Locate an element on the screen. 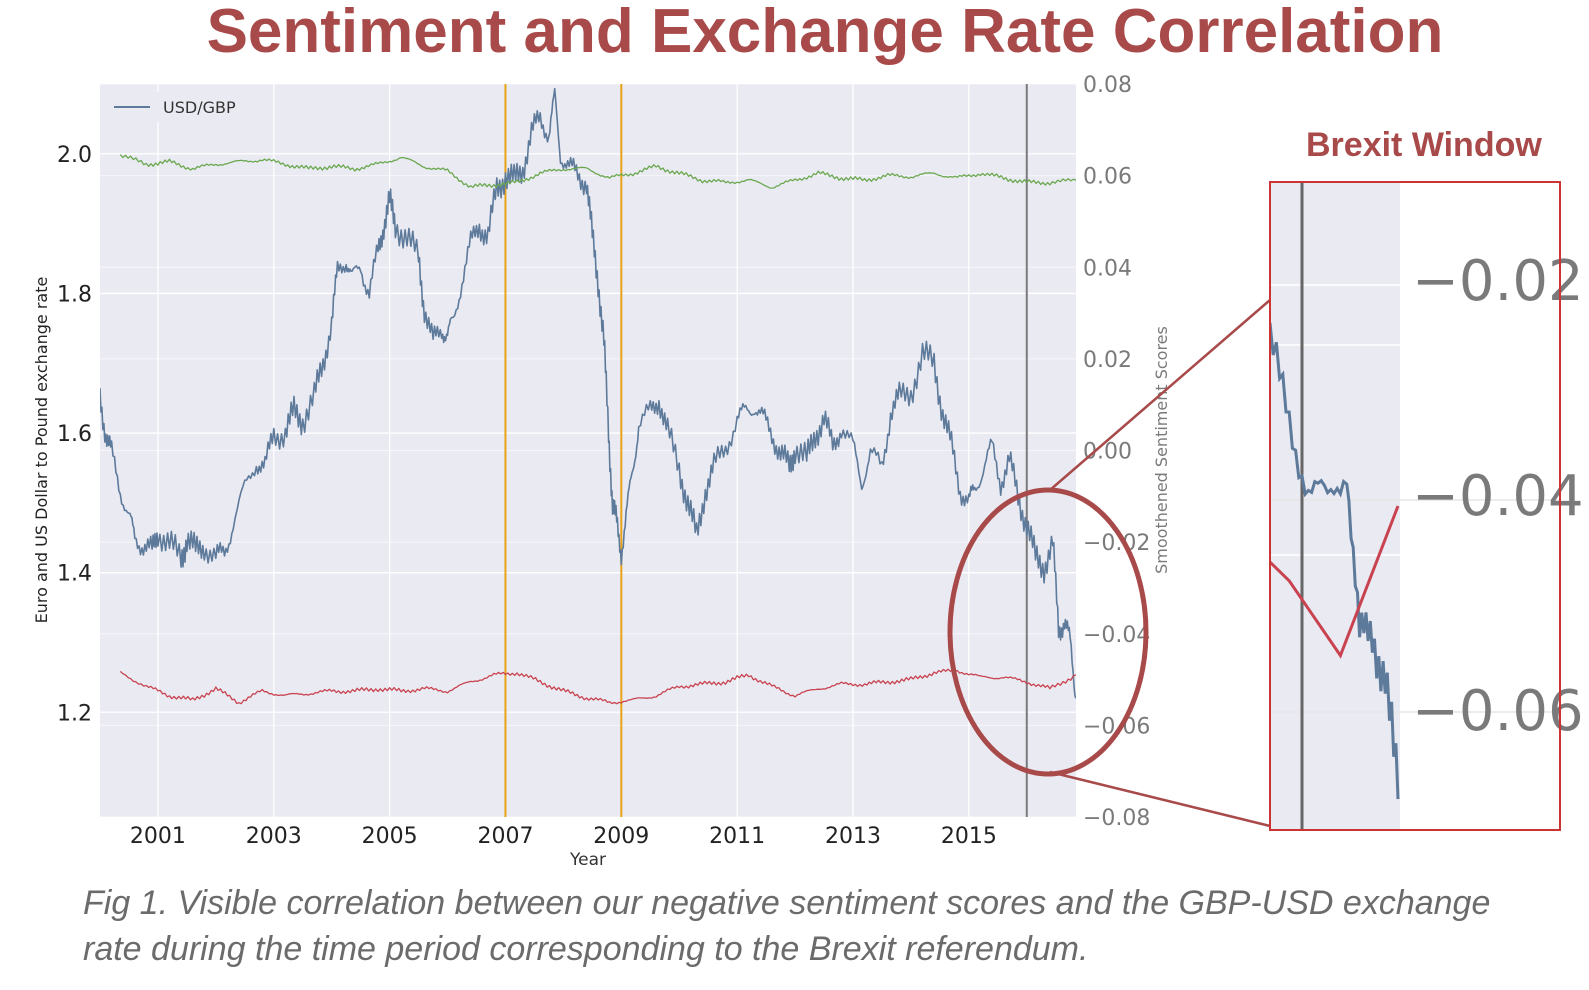  x-tick-label: 2001 is located at coordinates (158, 836).